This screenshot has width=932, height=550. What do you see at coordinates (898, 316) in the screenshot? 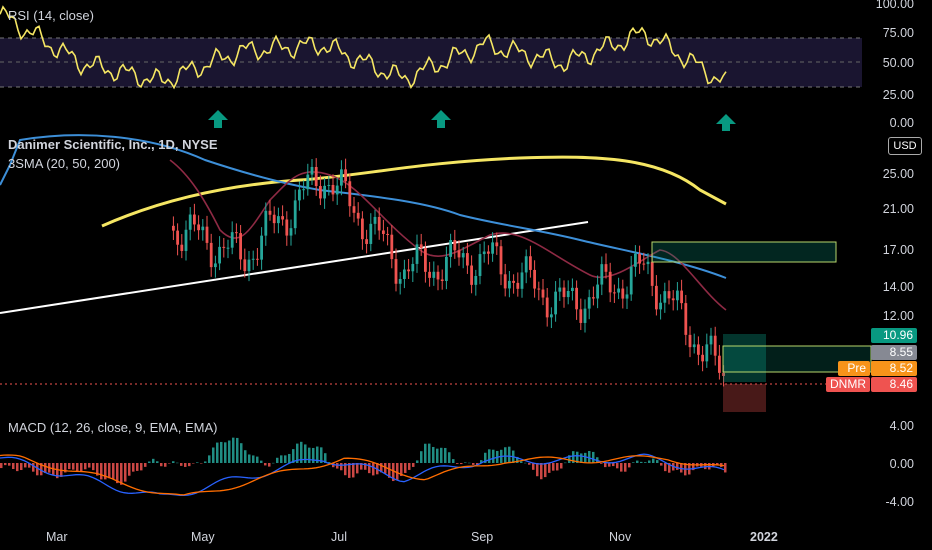
I see `price-axis-tick: 12.00` at bounding box center [898, 316].